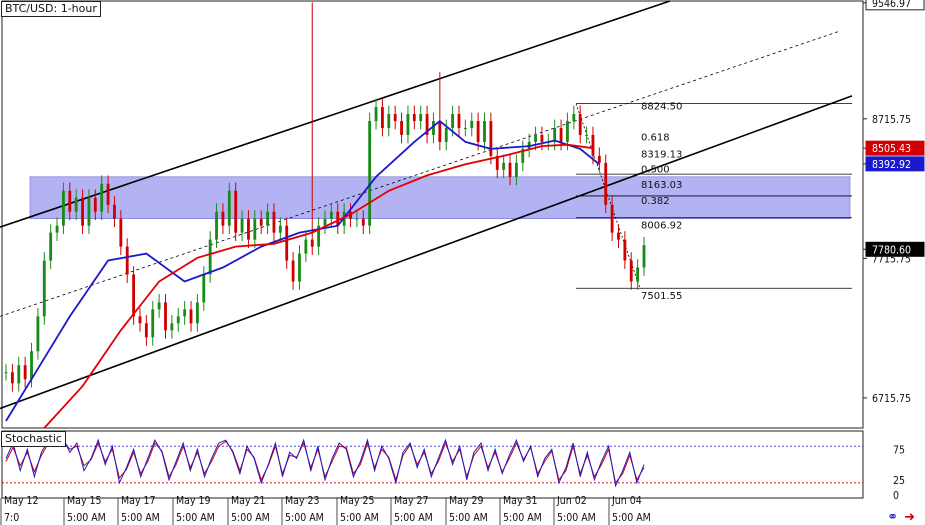  What do you see at coordinates (899, 450) in the screenshot?
I see `stoch-tick-label: 75` at bounding box center [899, 450].